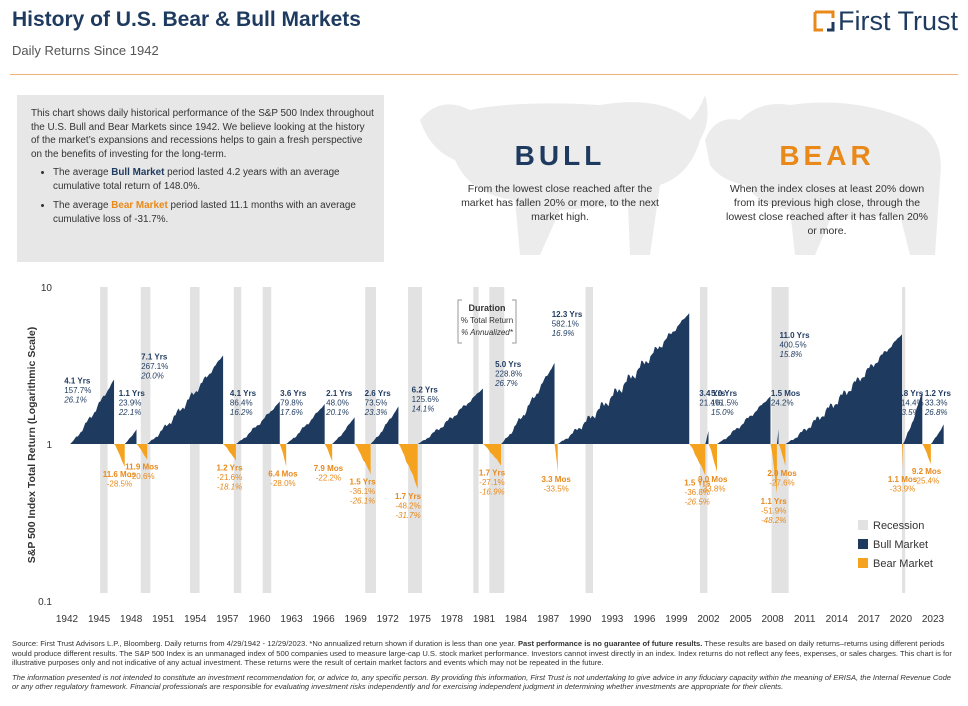  Describe the element at coordinates (773, 510) in the screenshot. I see `market-label: -51.9%` at that location.